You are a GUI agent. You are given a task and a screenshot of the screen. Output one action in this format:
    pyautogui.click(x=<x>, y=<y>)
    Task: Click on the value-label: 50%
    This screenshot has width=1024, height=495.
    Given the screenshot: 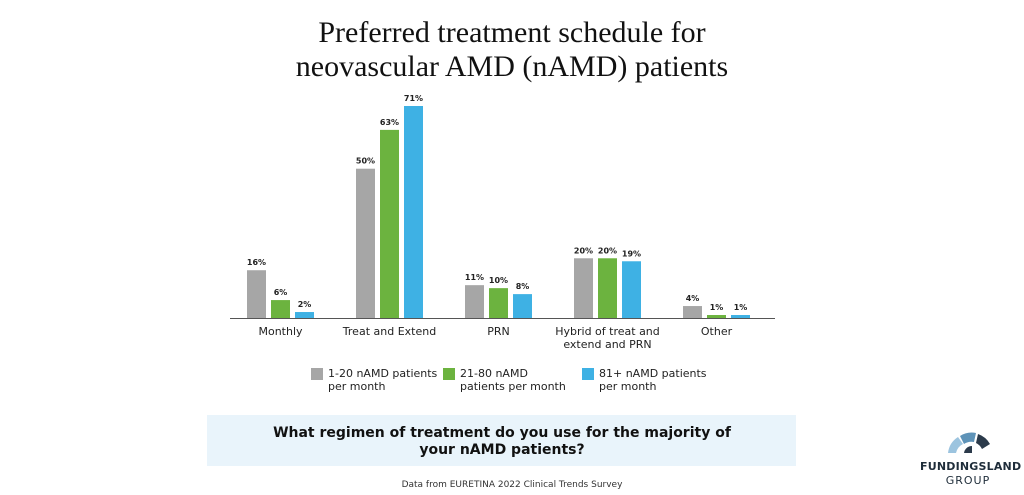 What is the action you would take?
    pyautogui.click(x=365, y=161)
    